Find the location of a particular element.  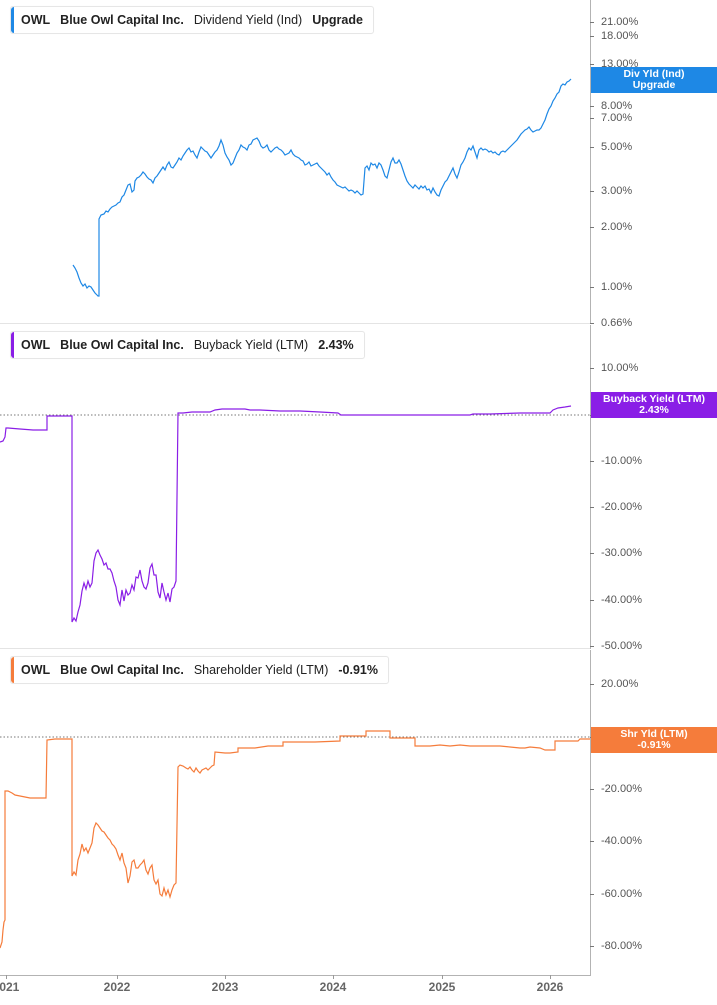

last-value-flag-buyback: Buyback Yield (LTM) 2.43% is located at coordinates (654, 405).